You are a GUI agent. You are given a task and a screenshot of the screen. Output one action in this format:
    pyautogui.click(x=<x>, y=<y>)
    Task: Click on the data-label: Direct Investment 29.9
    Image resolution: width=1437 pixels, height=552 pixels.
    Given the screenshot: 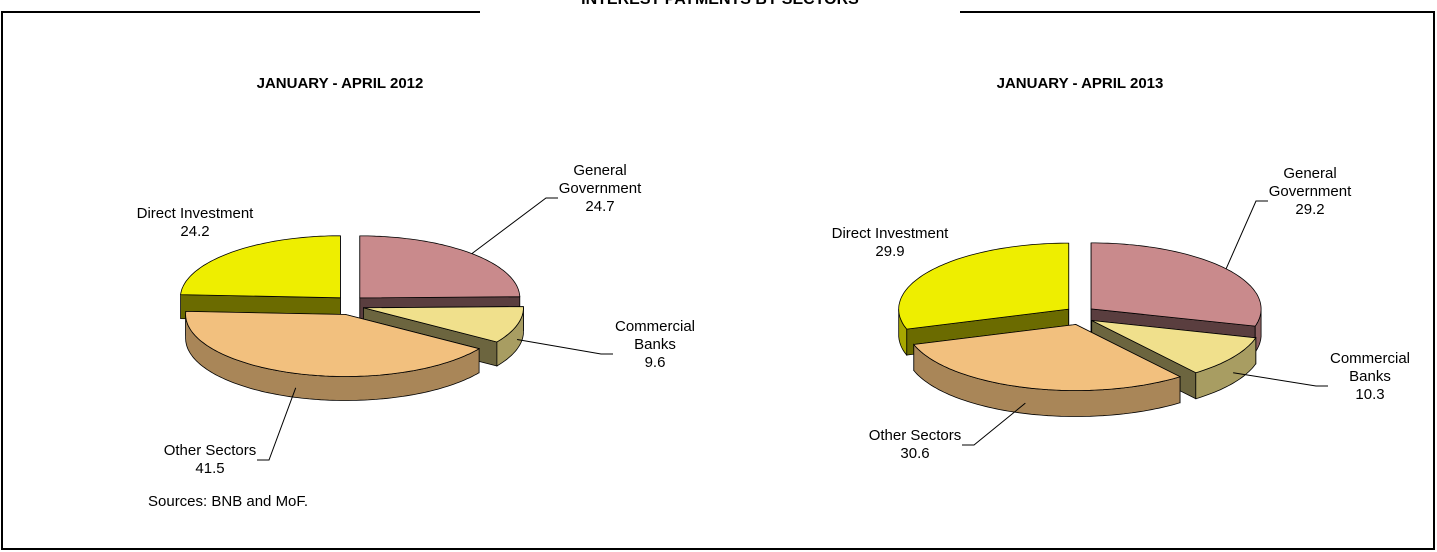 What is the action you would take?
    pyautogui.click(x=890, y=243)
    